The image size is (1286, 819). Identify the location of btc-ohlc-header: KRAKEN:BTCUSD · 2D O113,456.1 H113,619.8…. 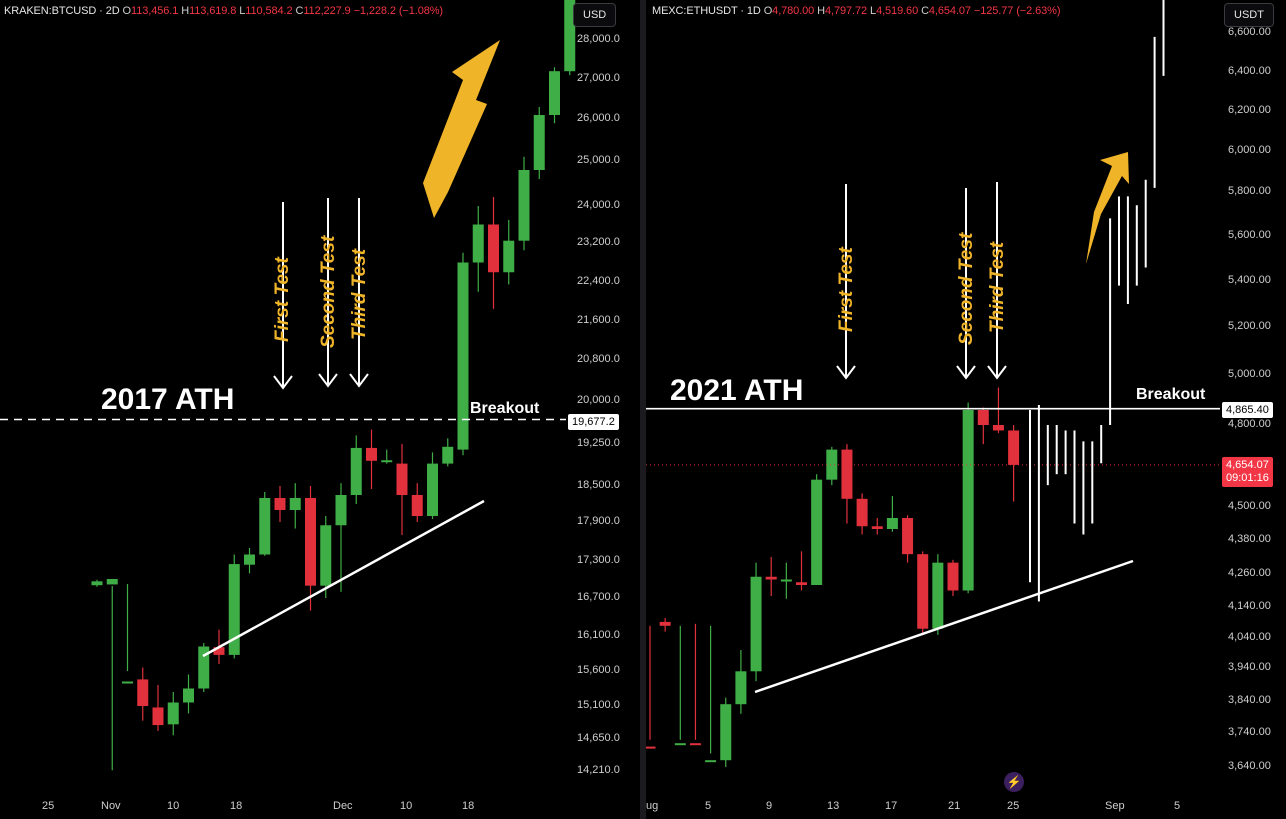
(223, 11).